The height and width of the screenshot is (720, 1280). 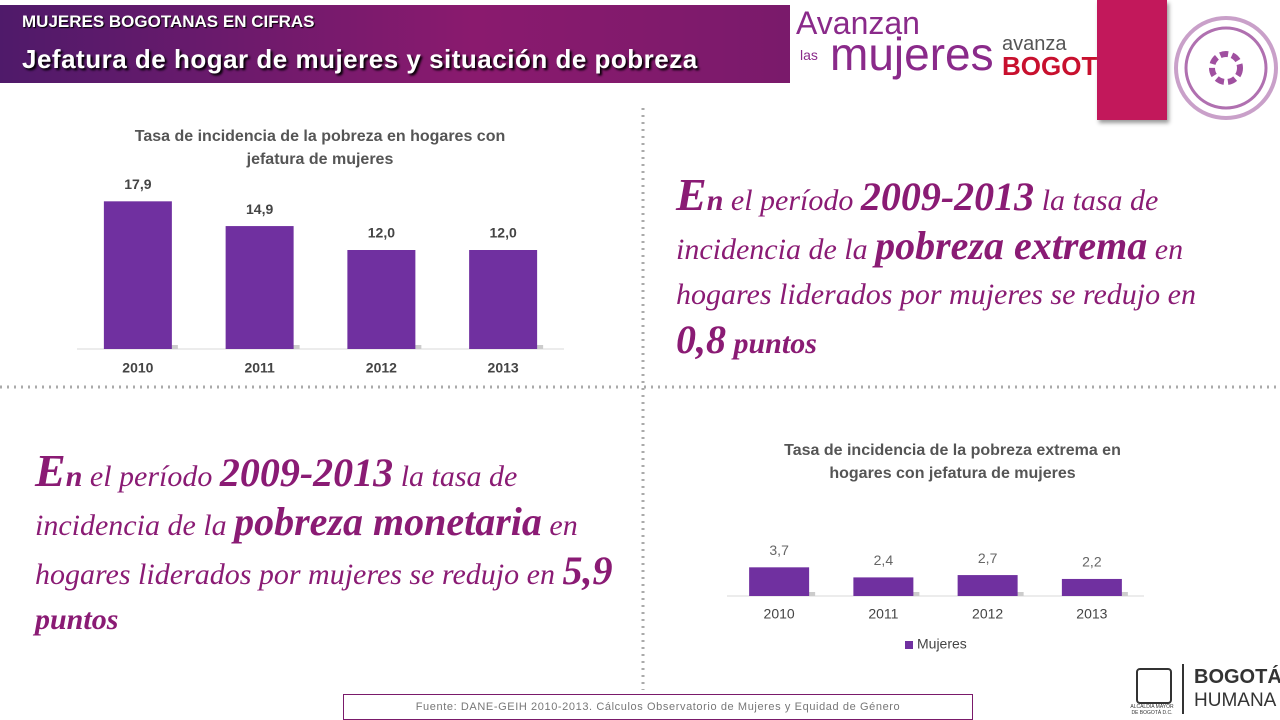 I want to click on logo-text: mujeres, so click(x=912, y=54).